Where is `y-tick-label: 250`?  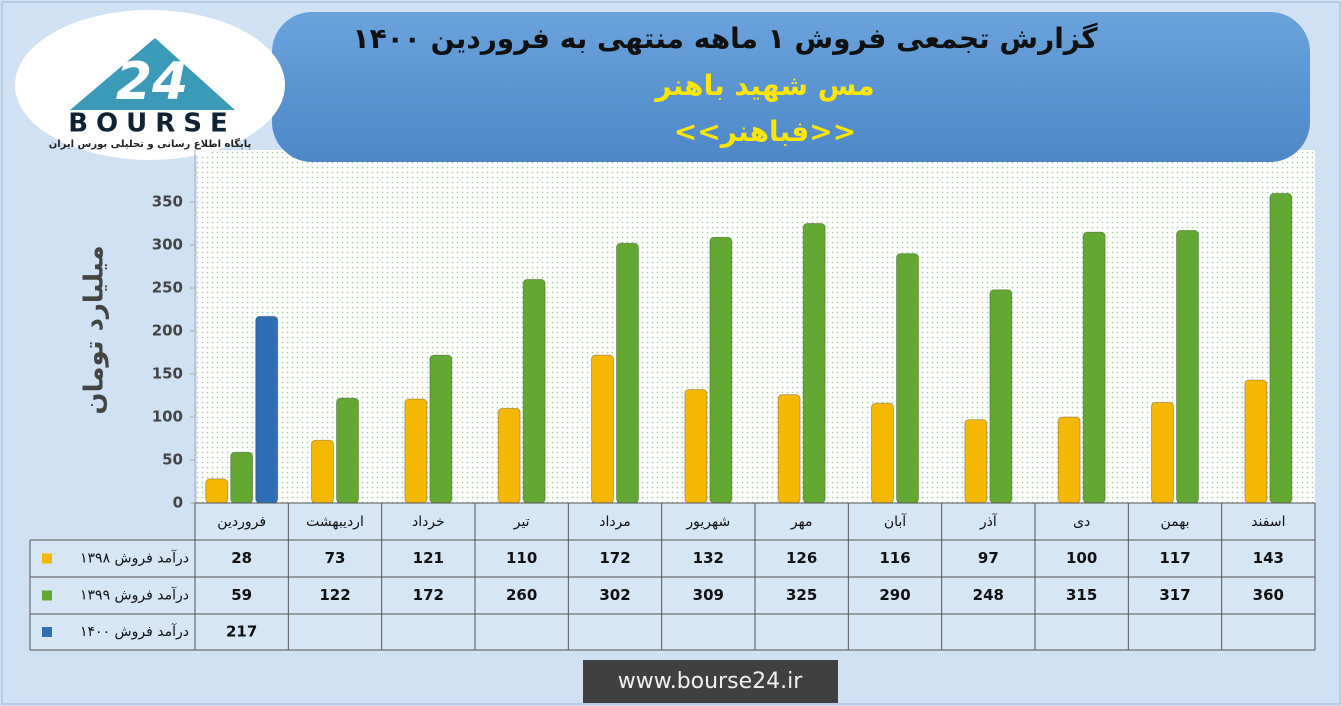
y-tick-label: 250 is located at coordinates (167, 288).